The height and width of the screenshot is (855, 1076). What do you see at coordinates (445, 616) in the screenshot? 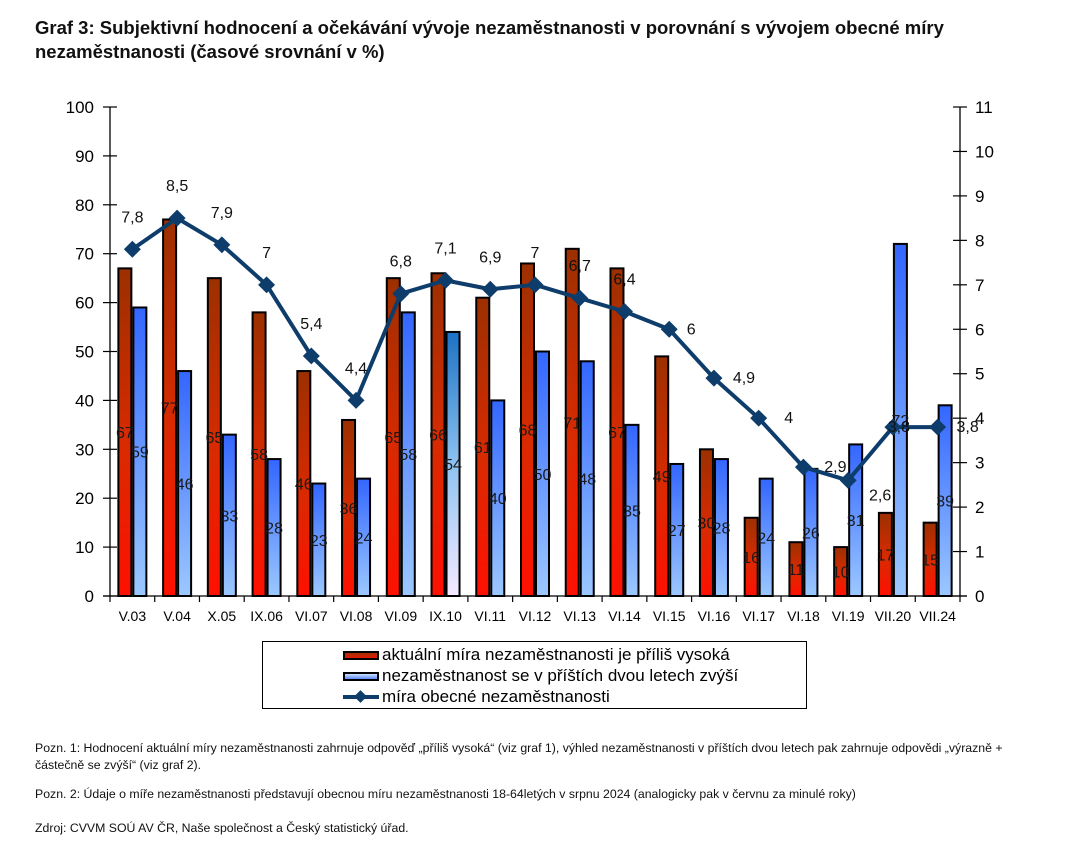
I see `x-tick-label: IX.10` at bounding box center [445, 616].